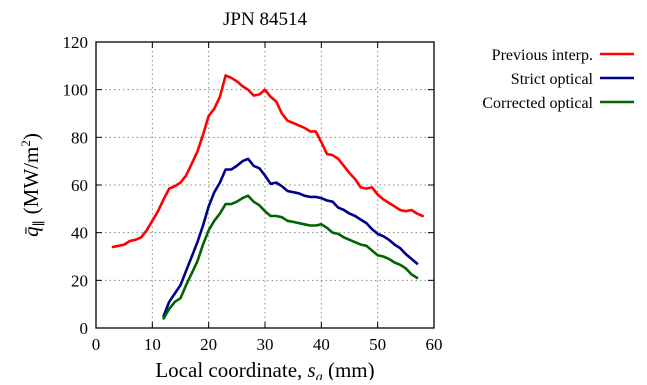 The width and height of the screenshot is (647, 385). What do you see at coordinates (319, 375) in the screenshot?
I see `x-axis-label-sub: a` at bounding box center [319, 375].